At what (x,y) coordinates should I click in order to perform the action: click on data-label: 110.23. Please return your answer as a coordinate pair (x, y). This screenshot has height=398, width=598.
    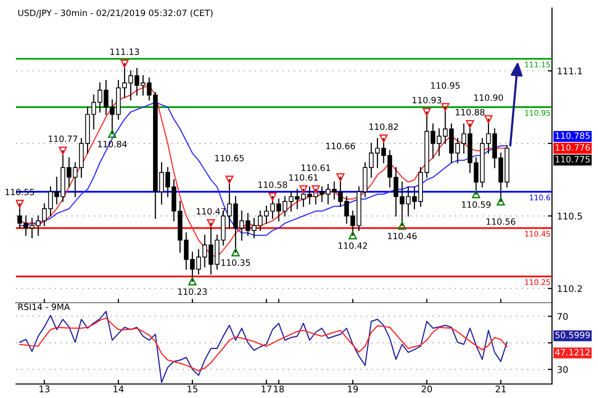
    Looking at the image, I should click on (192, 291).